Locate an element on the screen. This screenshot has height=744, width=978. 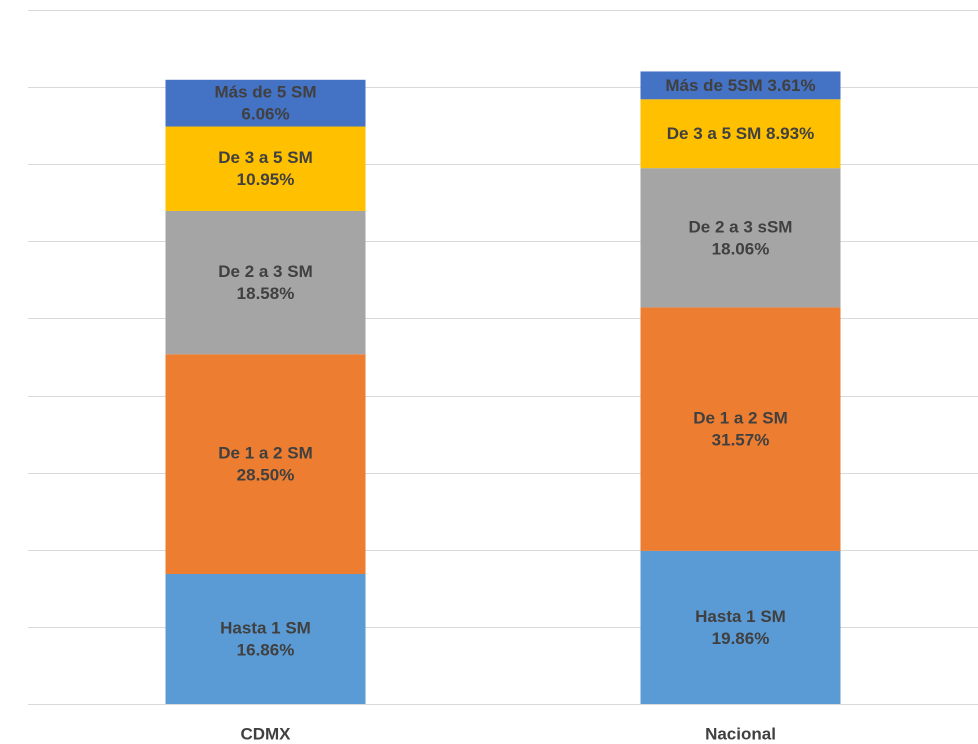
data-label: Más de 5 SM is located at coordinates (265, 92).